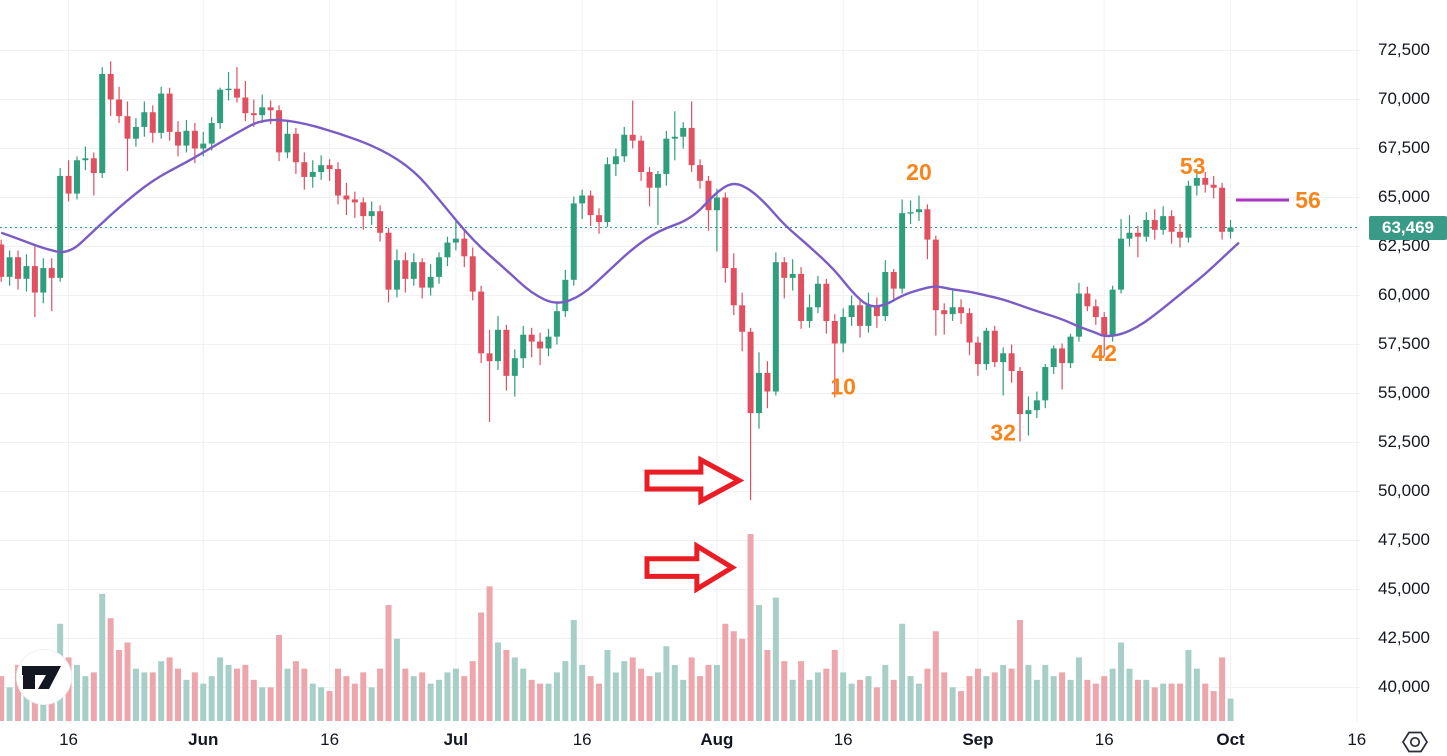 This screenshot has height=756, width=1447. Describe the element at coordinates (1308, 200) in the screenshot. I see `annotation-label-56: 56` at that location.